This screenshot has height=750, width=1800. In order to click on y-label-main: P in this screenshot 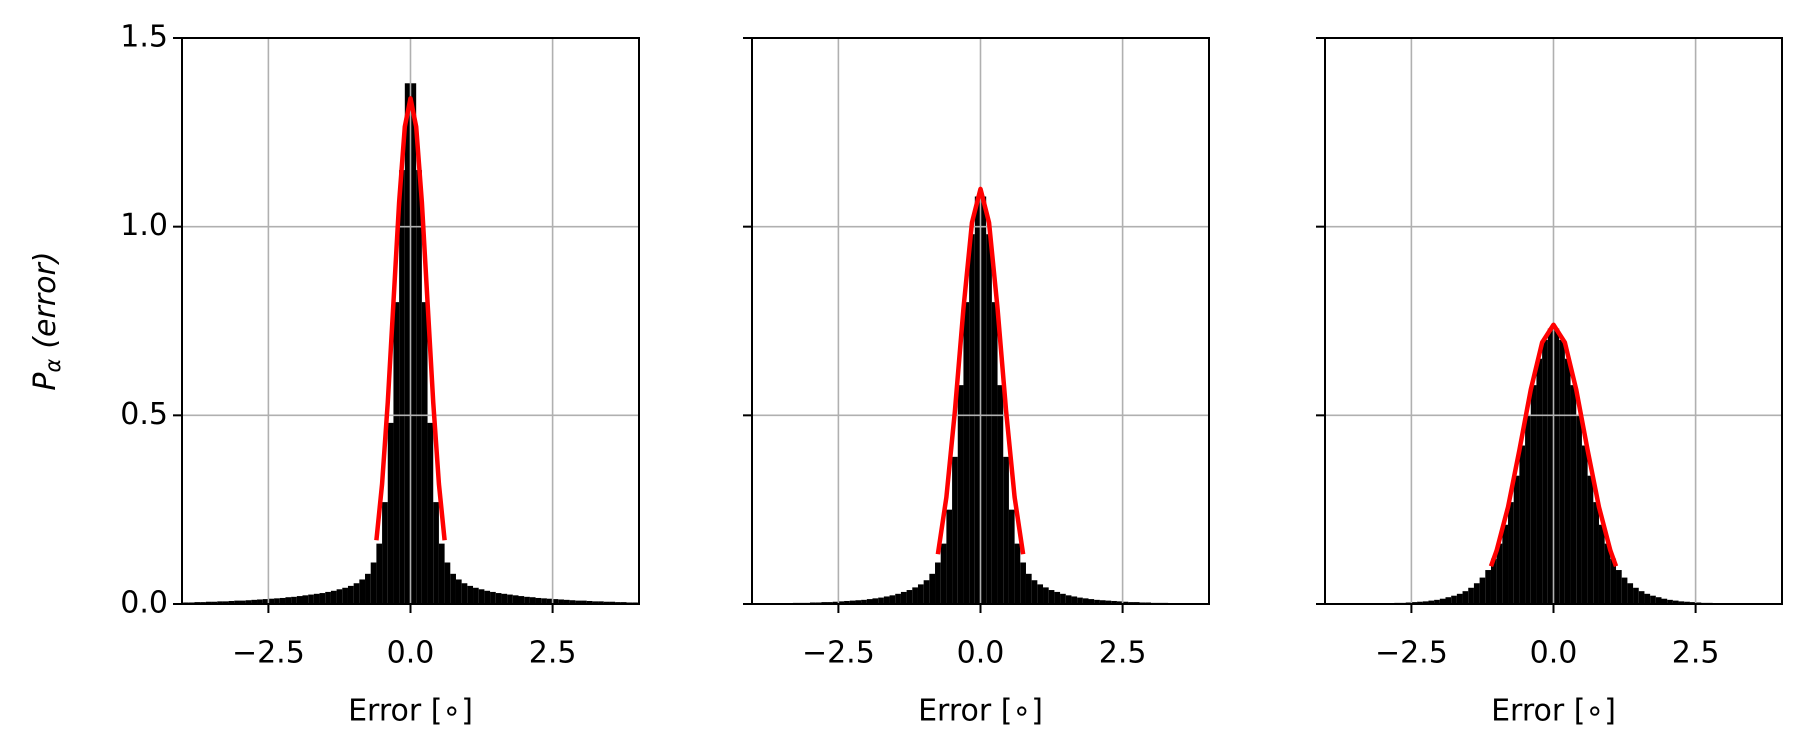, I will do `click(45, 381)`.